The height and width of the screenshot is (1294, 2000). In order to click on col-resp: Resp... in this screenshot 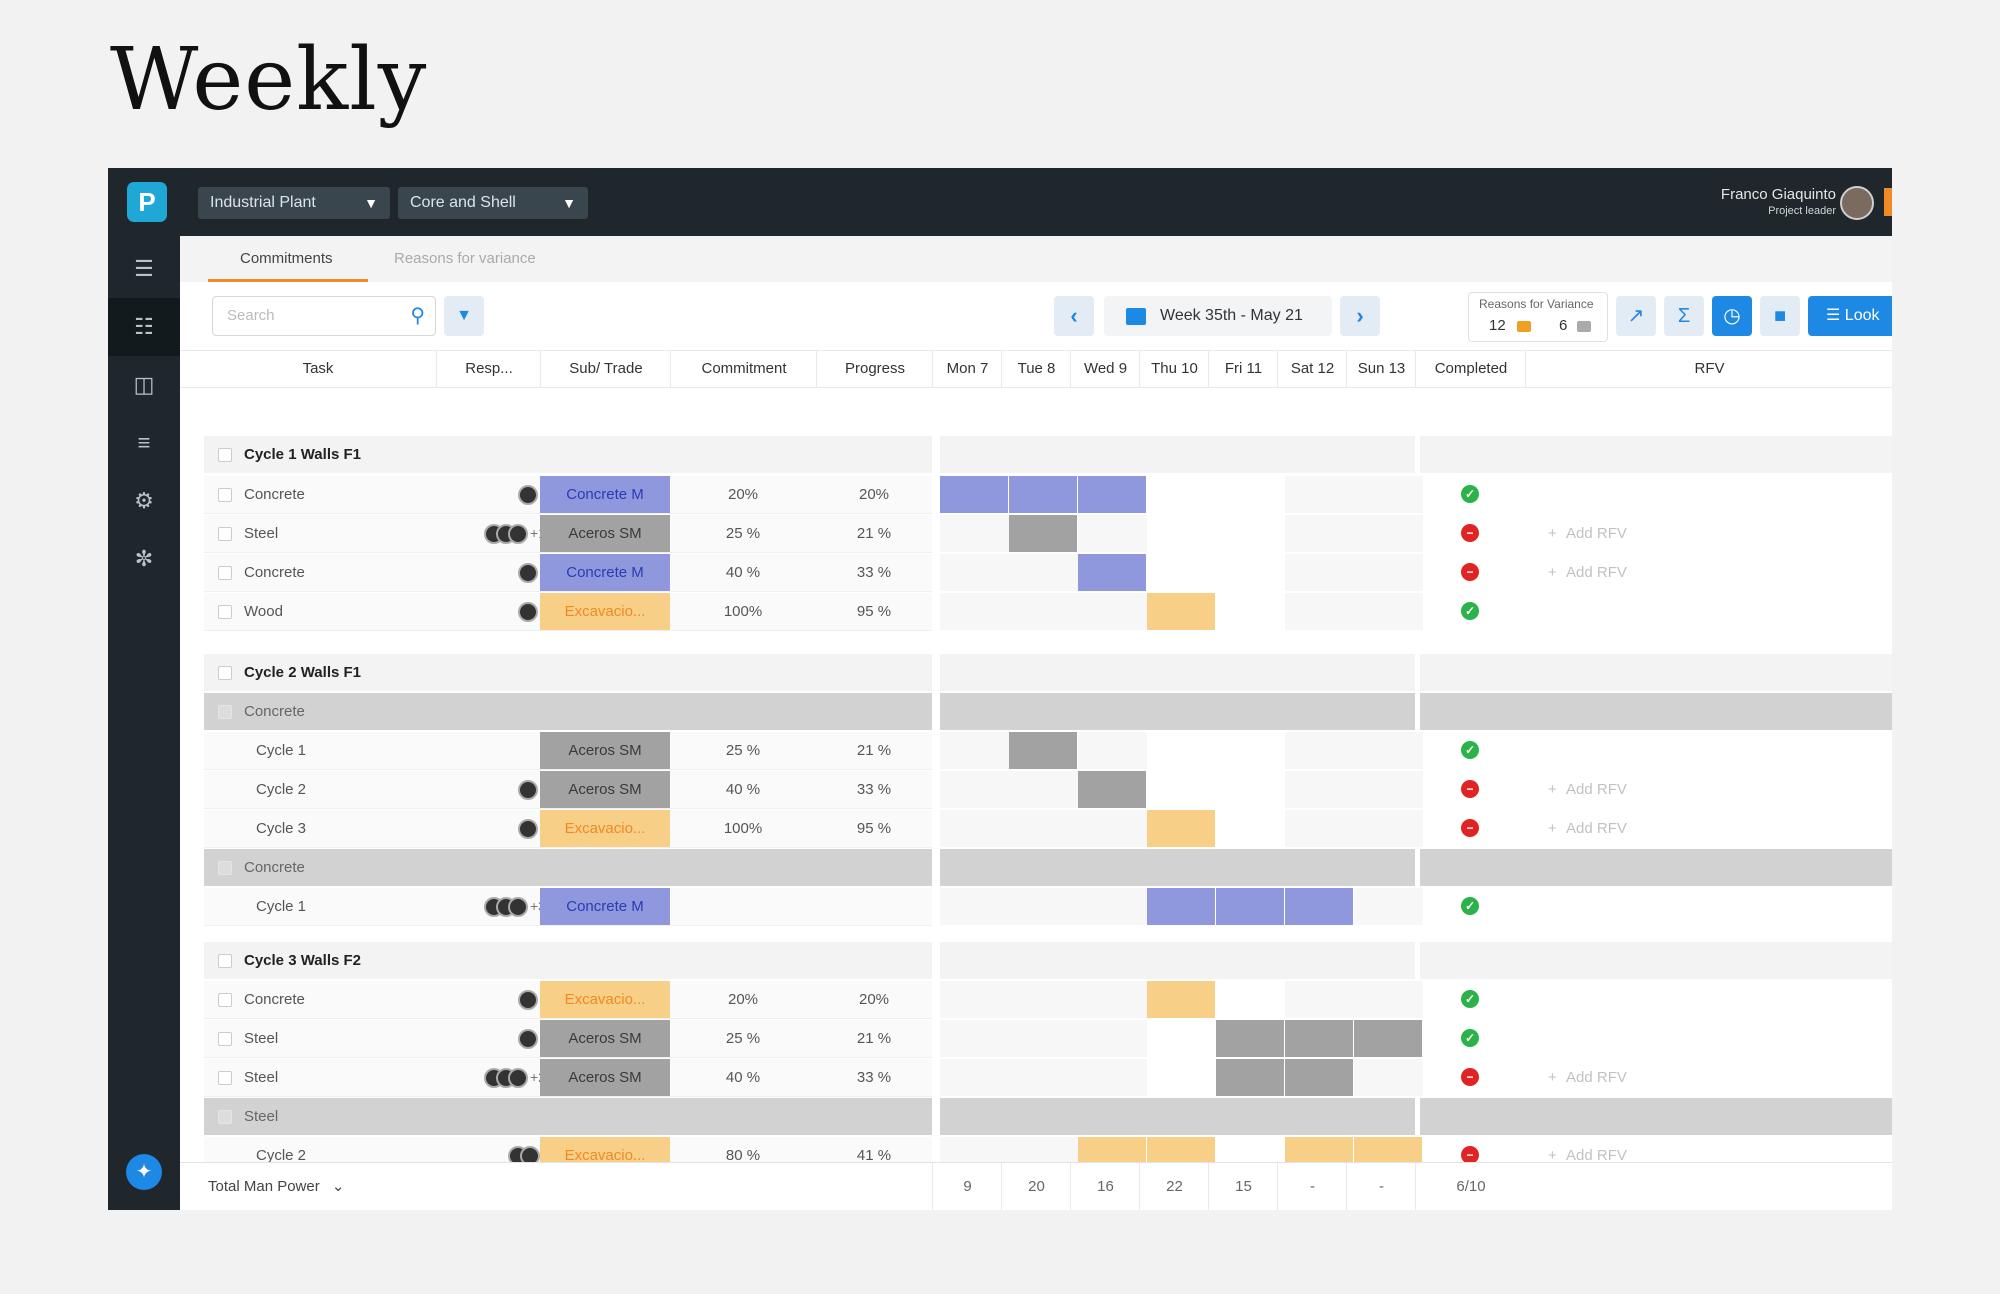, I will do `click(488, 369)`.